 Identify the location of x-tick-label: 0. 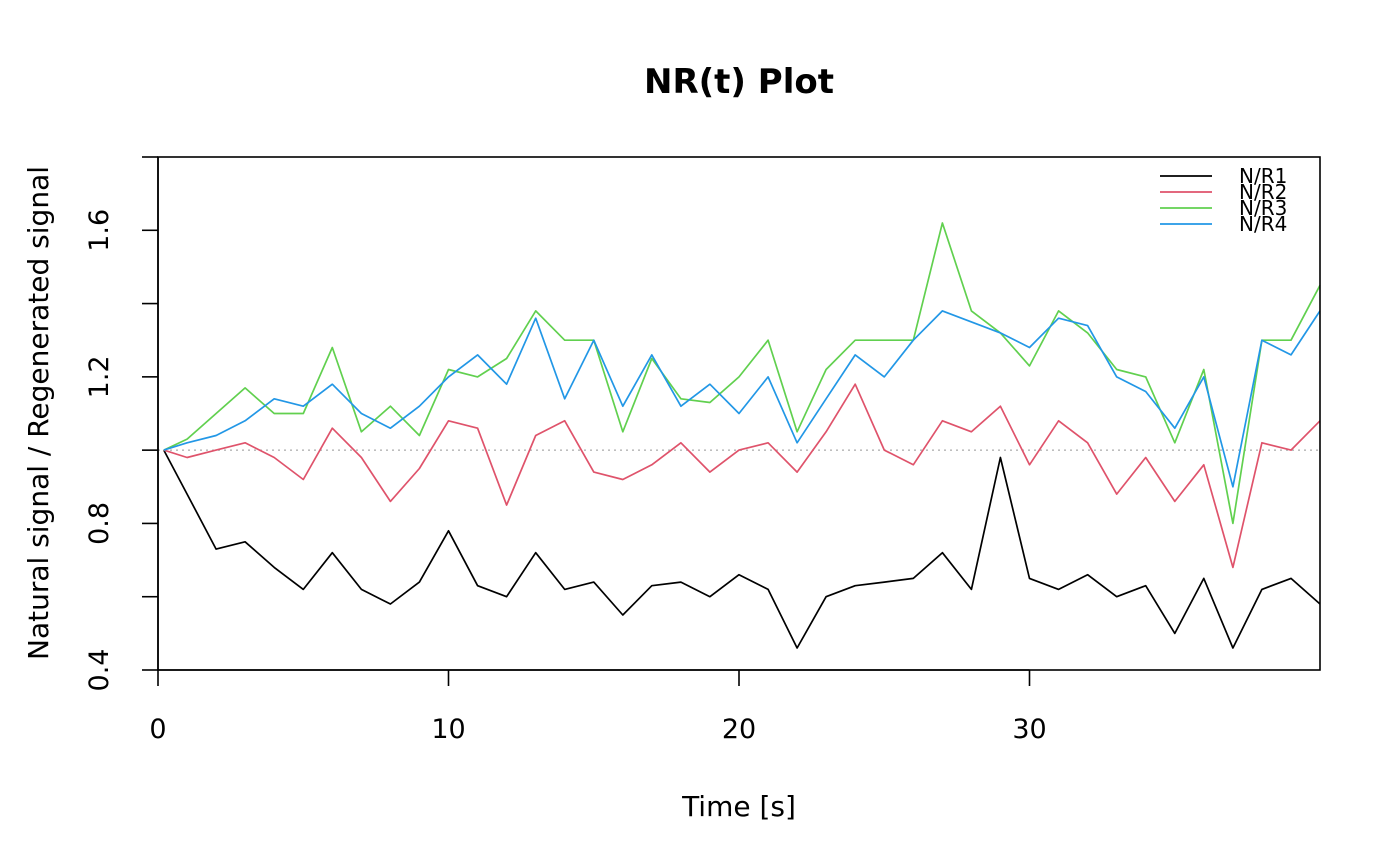
(157, 729).